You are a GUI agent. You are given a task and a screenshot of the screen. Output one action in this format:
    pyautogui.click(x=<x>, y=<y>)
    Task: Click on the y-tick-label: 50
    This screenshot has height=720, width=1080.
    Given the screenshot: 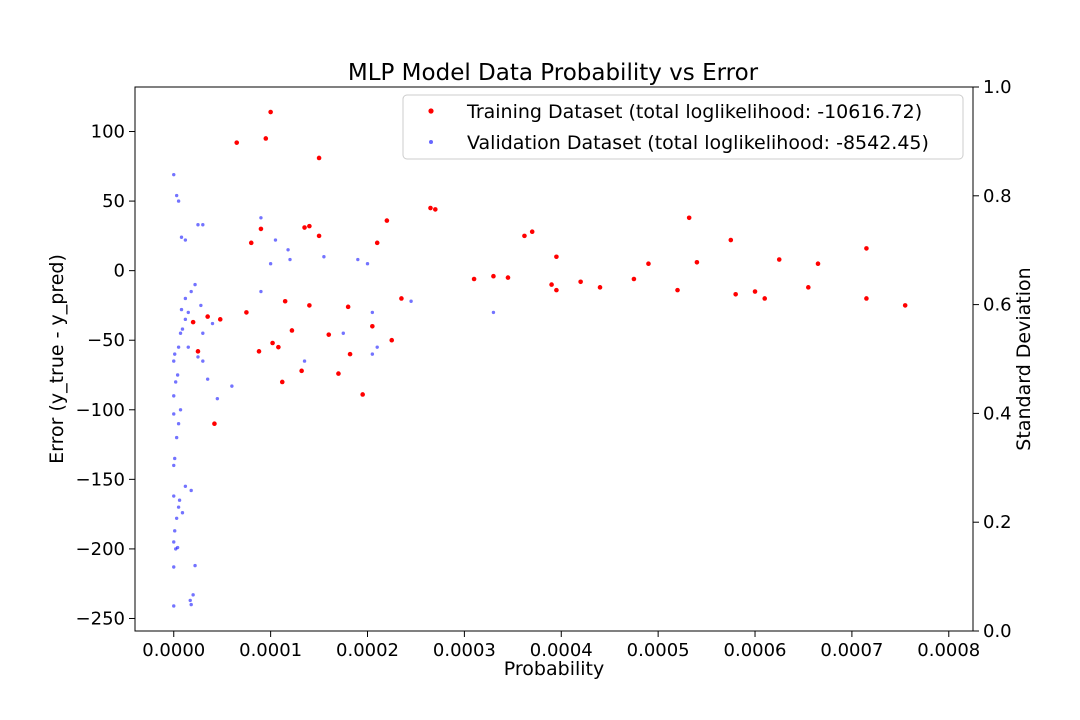 What is the action you would take?
    pyautogui.click(x=113, y=201)
    